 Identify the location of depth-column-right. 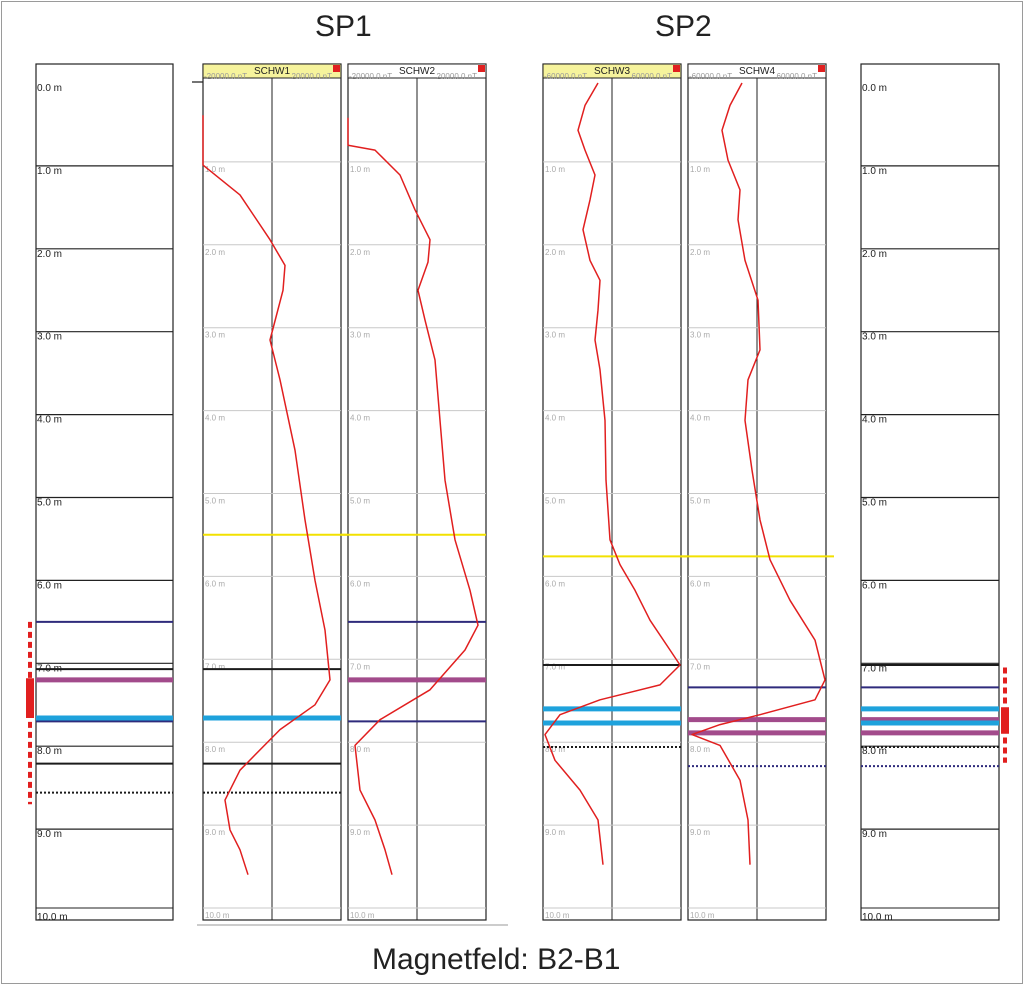
(930, 492).